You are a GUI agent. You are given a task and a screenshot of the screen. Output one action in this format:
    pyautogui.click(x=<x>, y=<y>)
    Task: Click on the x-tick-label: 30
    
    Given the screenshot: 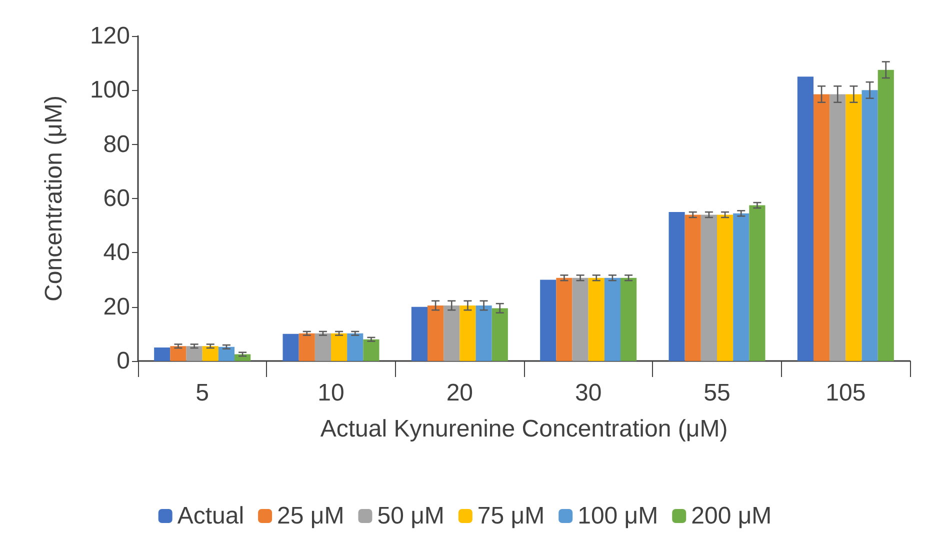 What is the action you would take?
    pyautogui.click(x=588, y=393)
    